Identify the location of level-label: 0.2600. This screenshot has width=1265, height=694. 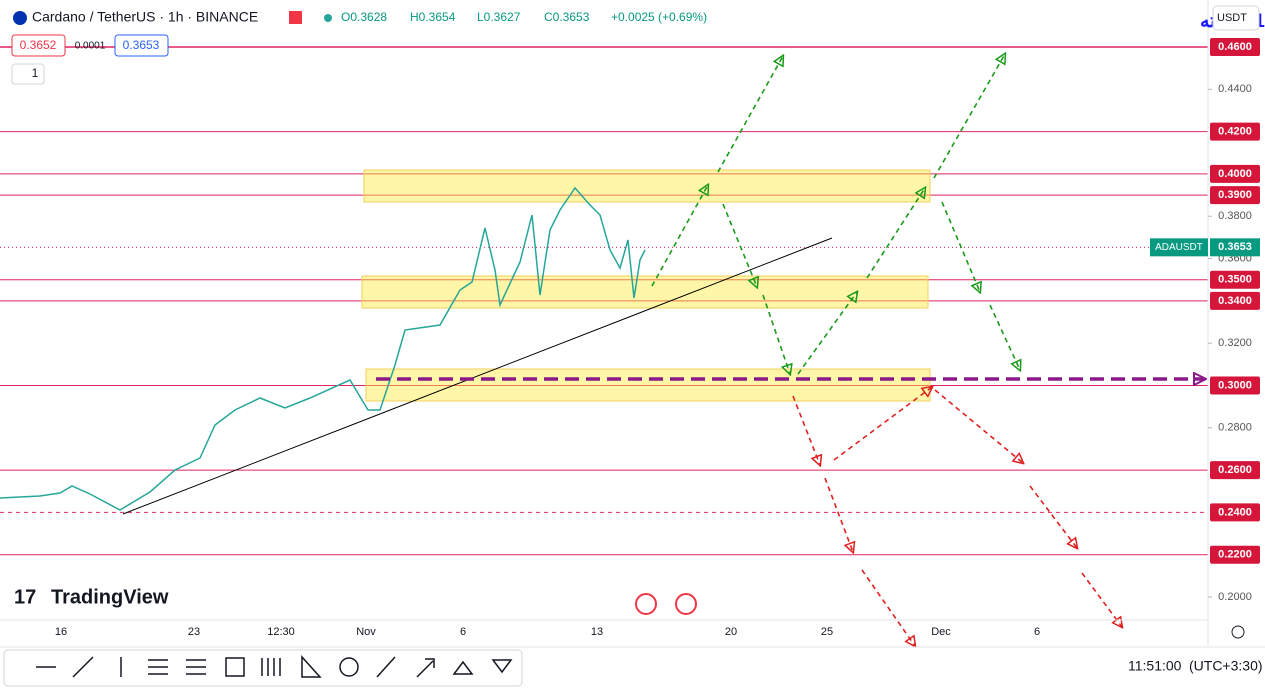
(1235, 470).